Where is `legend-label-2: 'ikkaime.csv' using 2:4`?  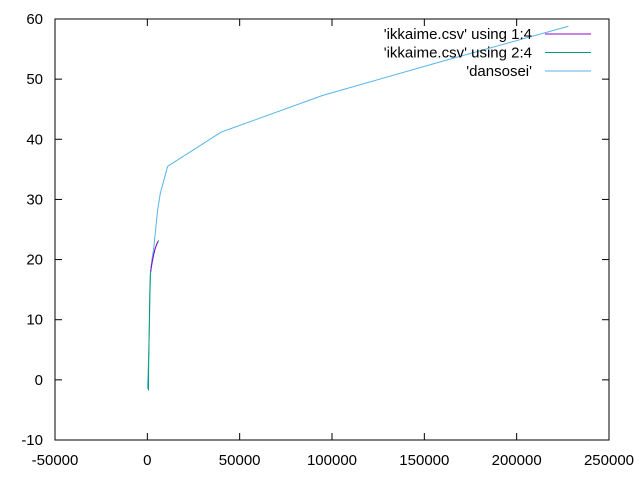 legend-label-2: 'ikkaime.csv' using 2:4 is located at coordinates (458, 53).